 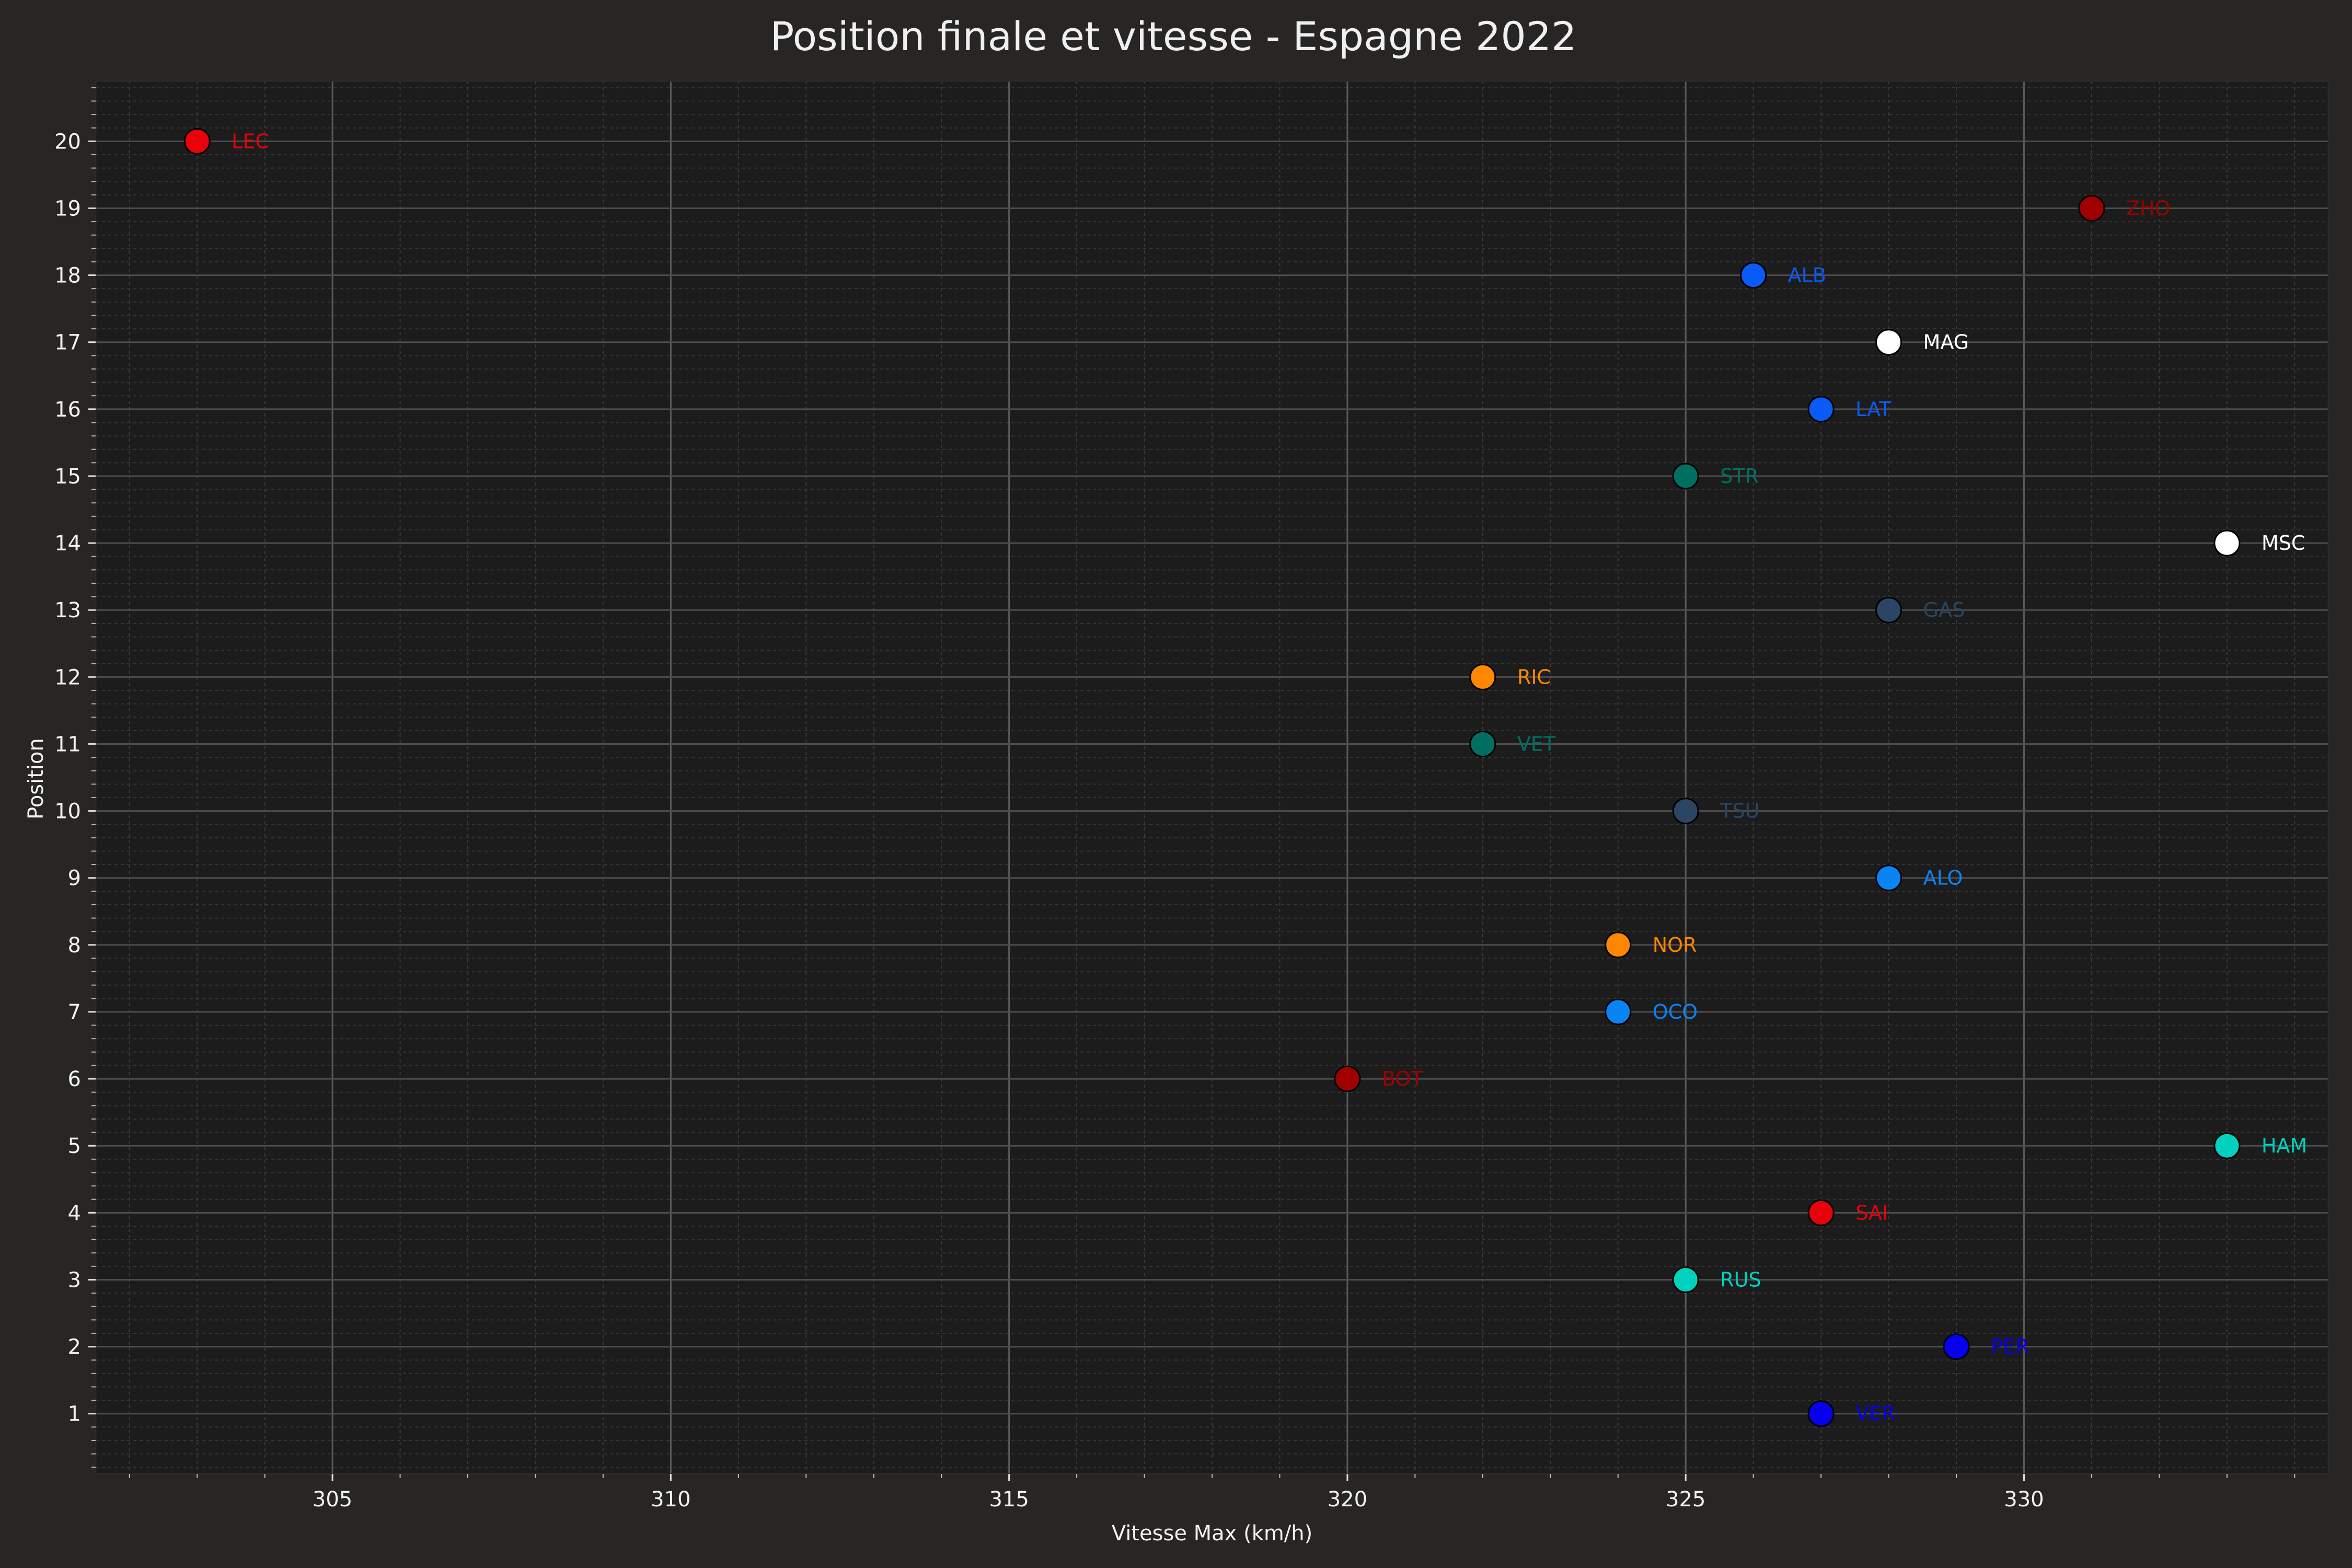 What do you see at coordinates (1347, 1500) in the screenshot?
I see `x-tick-label: 320` at bounding box center [1347, 1500].